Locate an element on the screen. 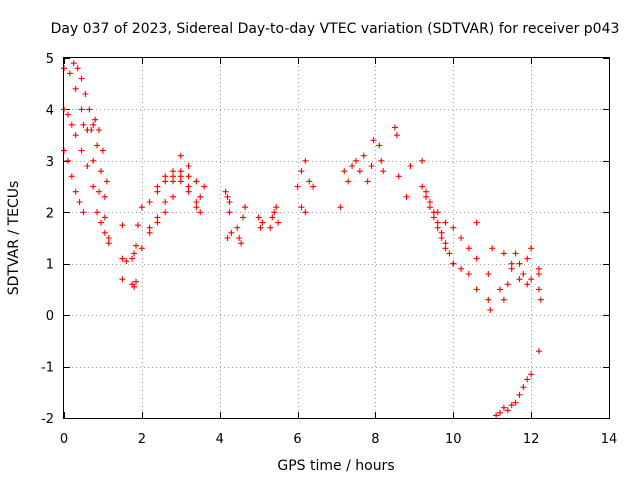  x-tick-label: 2 is located at coordinates (142, 439).